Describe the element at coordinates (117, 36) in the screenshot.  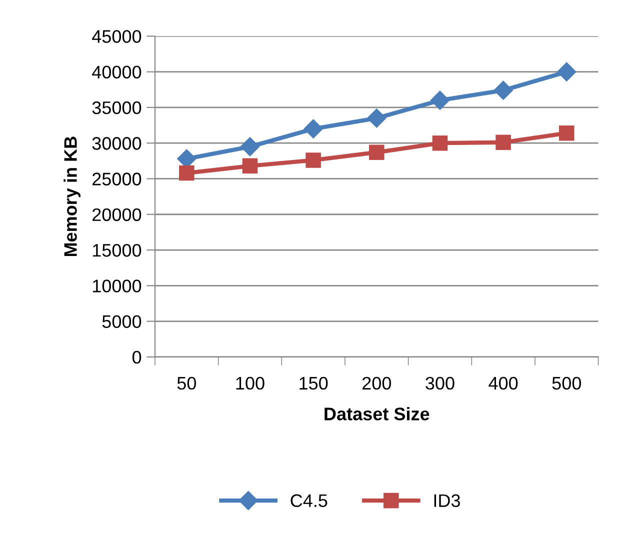
I see `y-tick-label: 45000` at that location.